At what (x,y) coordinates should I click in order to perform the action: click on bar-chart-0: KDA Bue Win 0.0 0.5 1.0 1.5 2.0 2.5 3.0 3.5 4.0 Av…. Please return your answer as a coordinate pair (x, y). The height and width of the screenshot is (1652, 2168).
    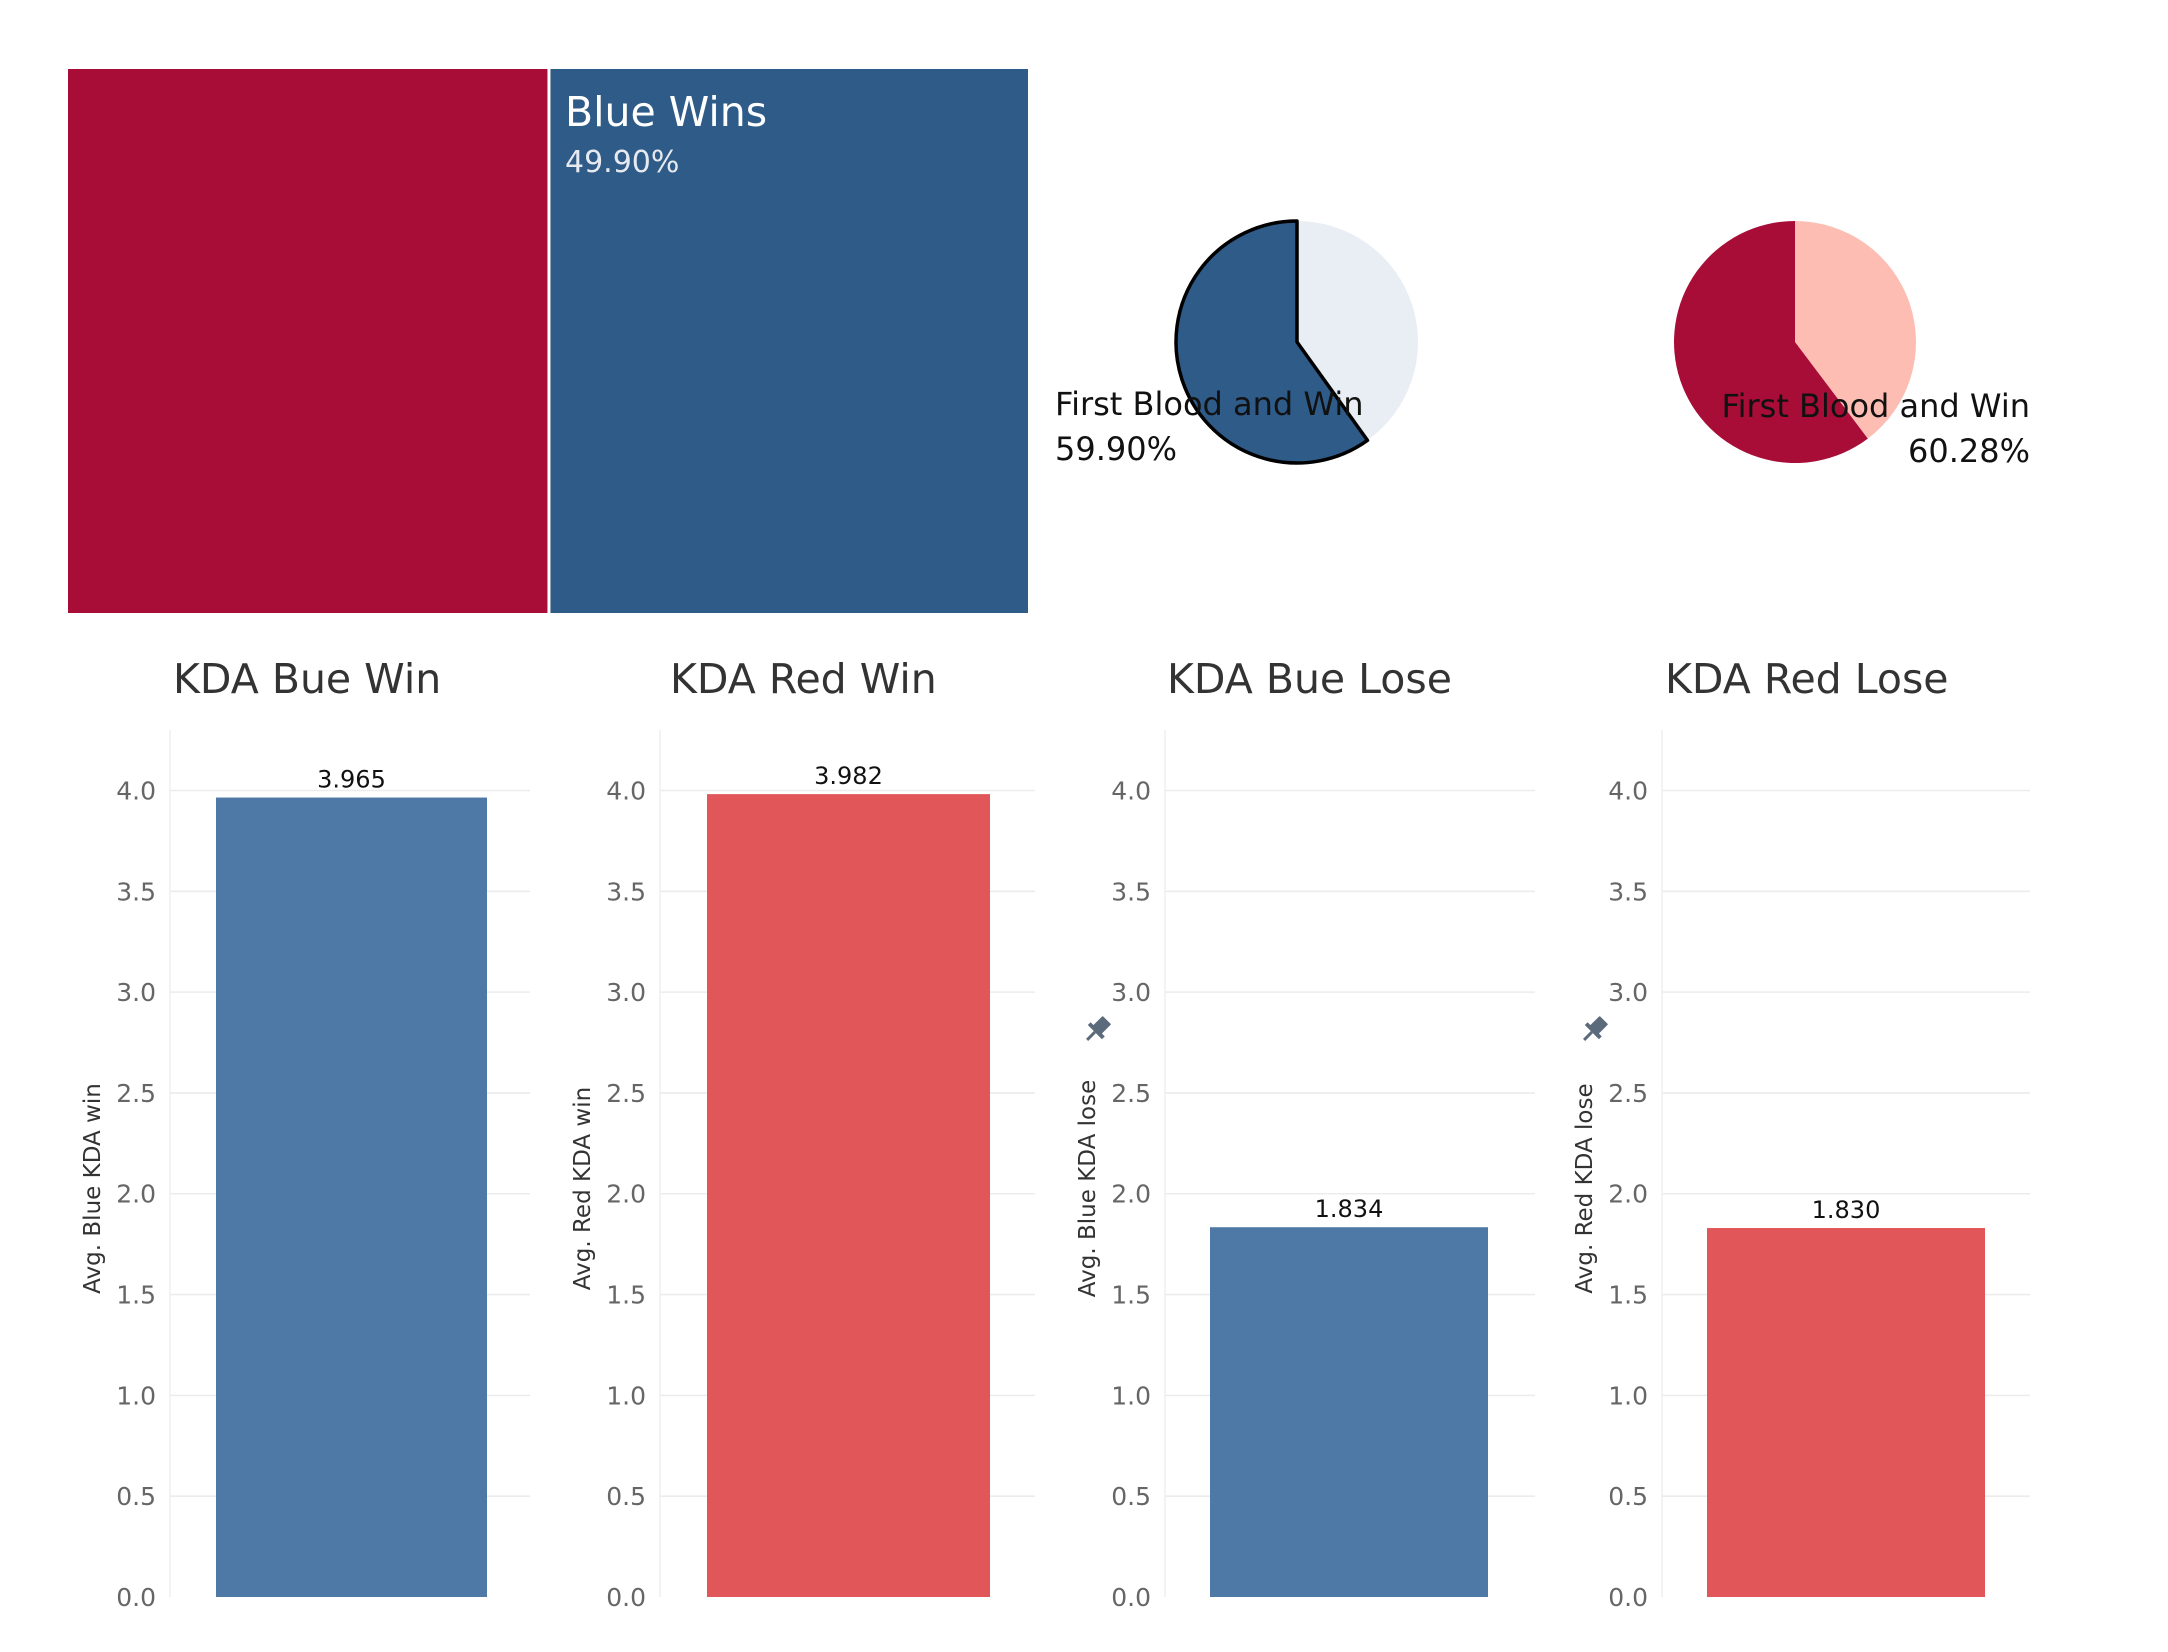
    Looking at the image, I should click on (305, 1133).